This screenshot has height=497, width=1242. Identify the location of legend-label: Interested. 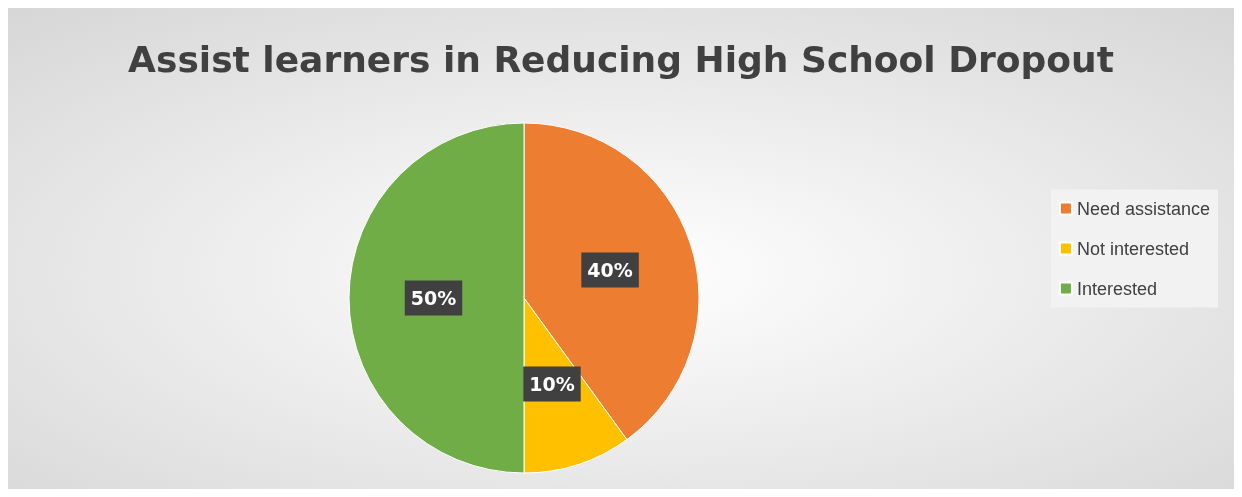
(1116, 288).